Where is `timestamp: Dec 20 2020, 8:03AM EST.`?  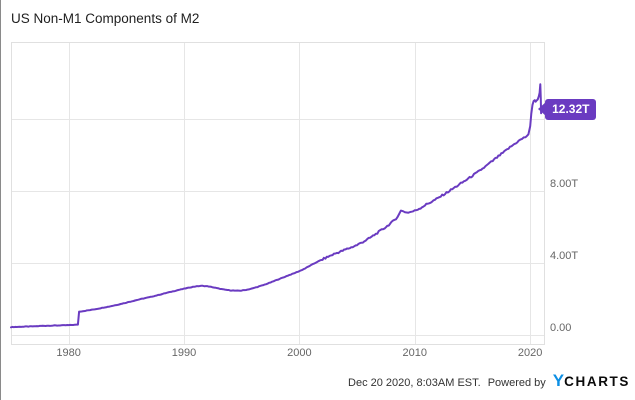
timestamp: Dec 20 2020, 8:03AM EST. is located at coordinates (414, 383).